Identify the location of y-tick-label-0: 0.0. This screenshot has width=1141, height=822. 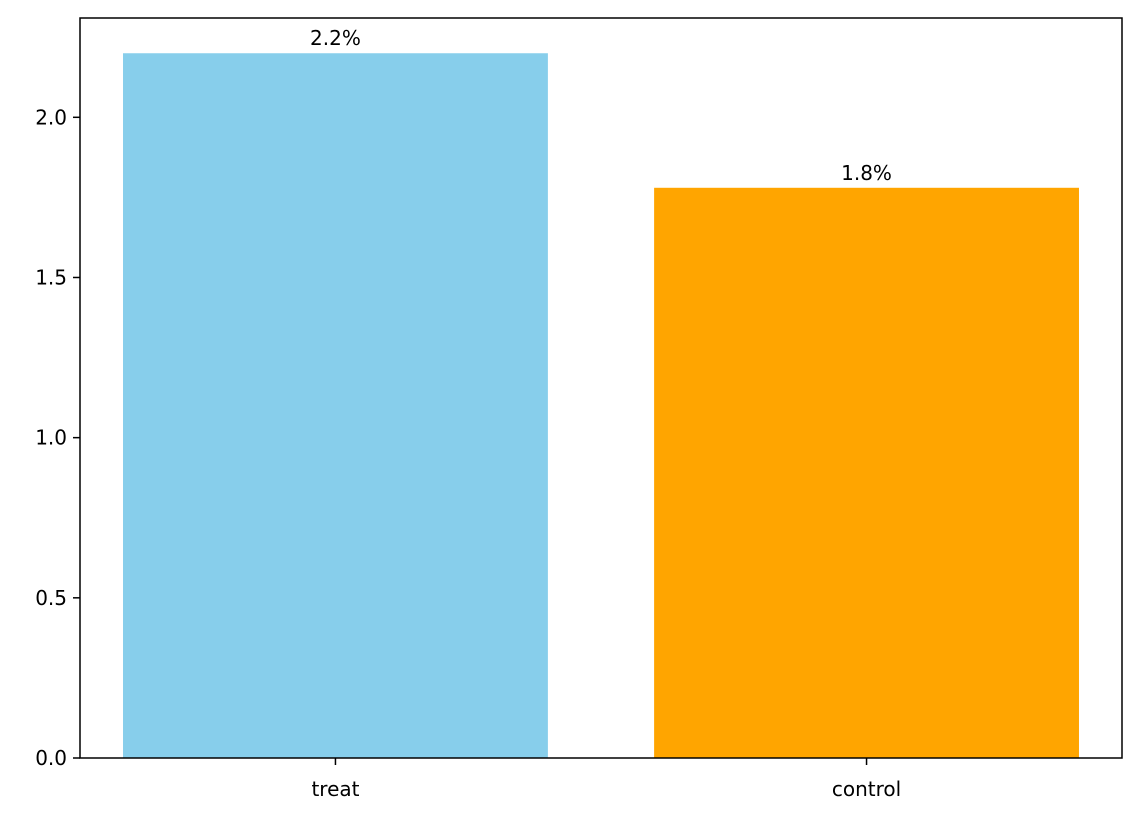
(51, 758).